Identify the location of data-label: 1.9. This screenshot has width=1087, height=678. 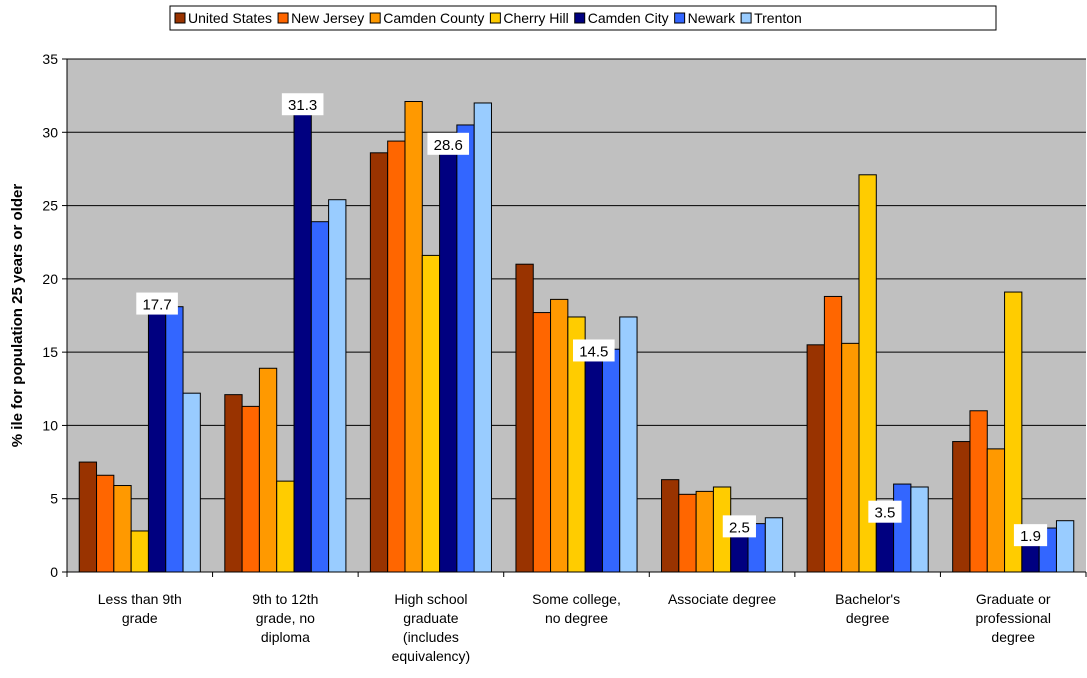
(1030, 535).